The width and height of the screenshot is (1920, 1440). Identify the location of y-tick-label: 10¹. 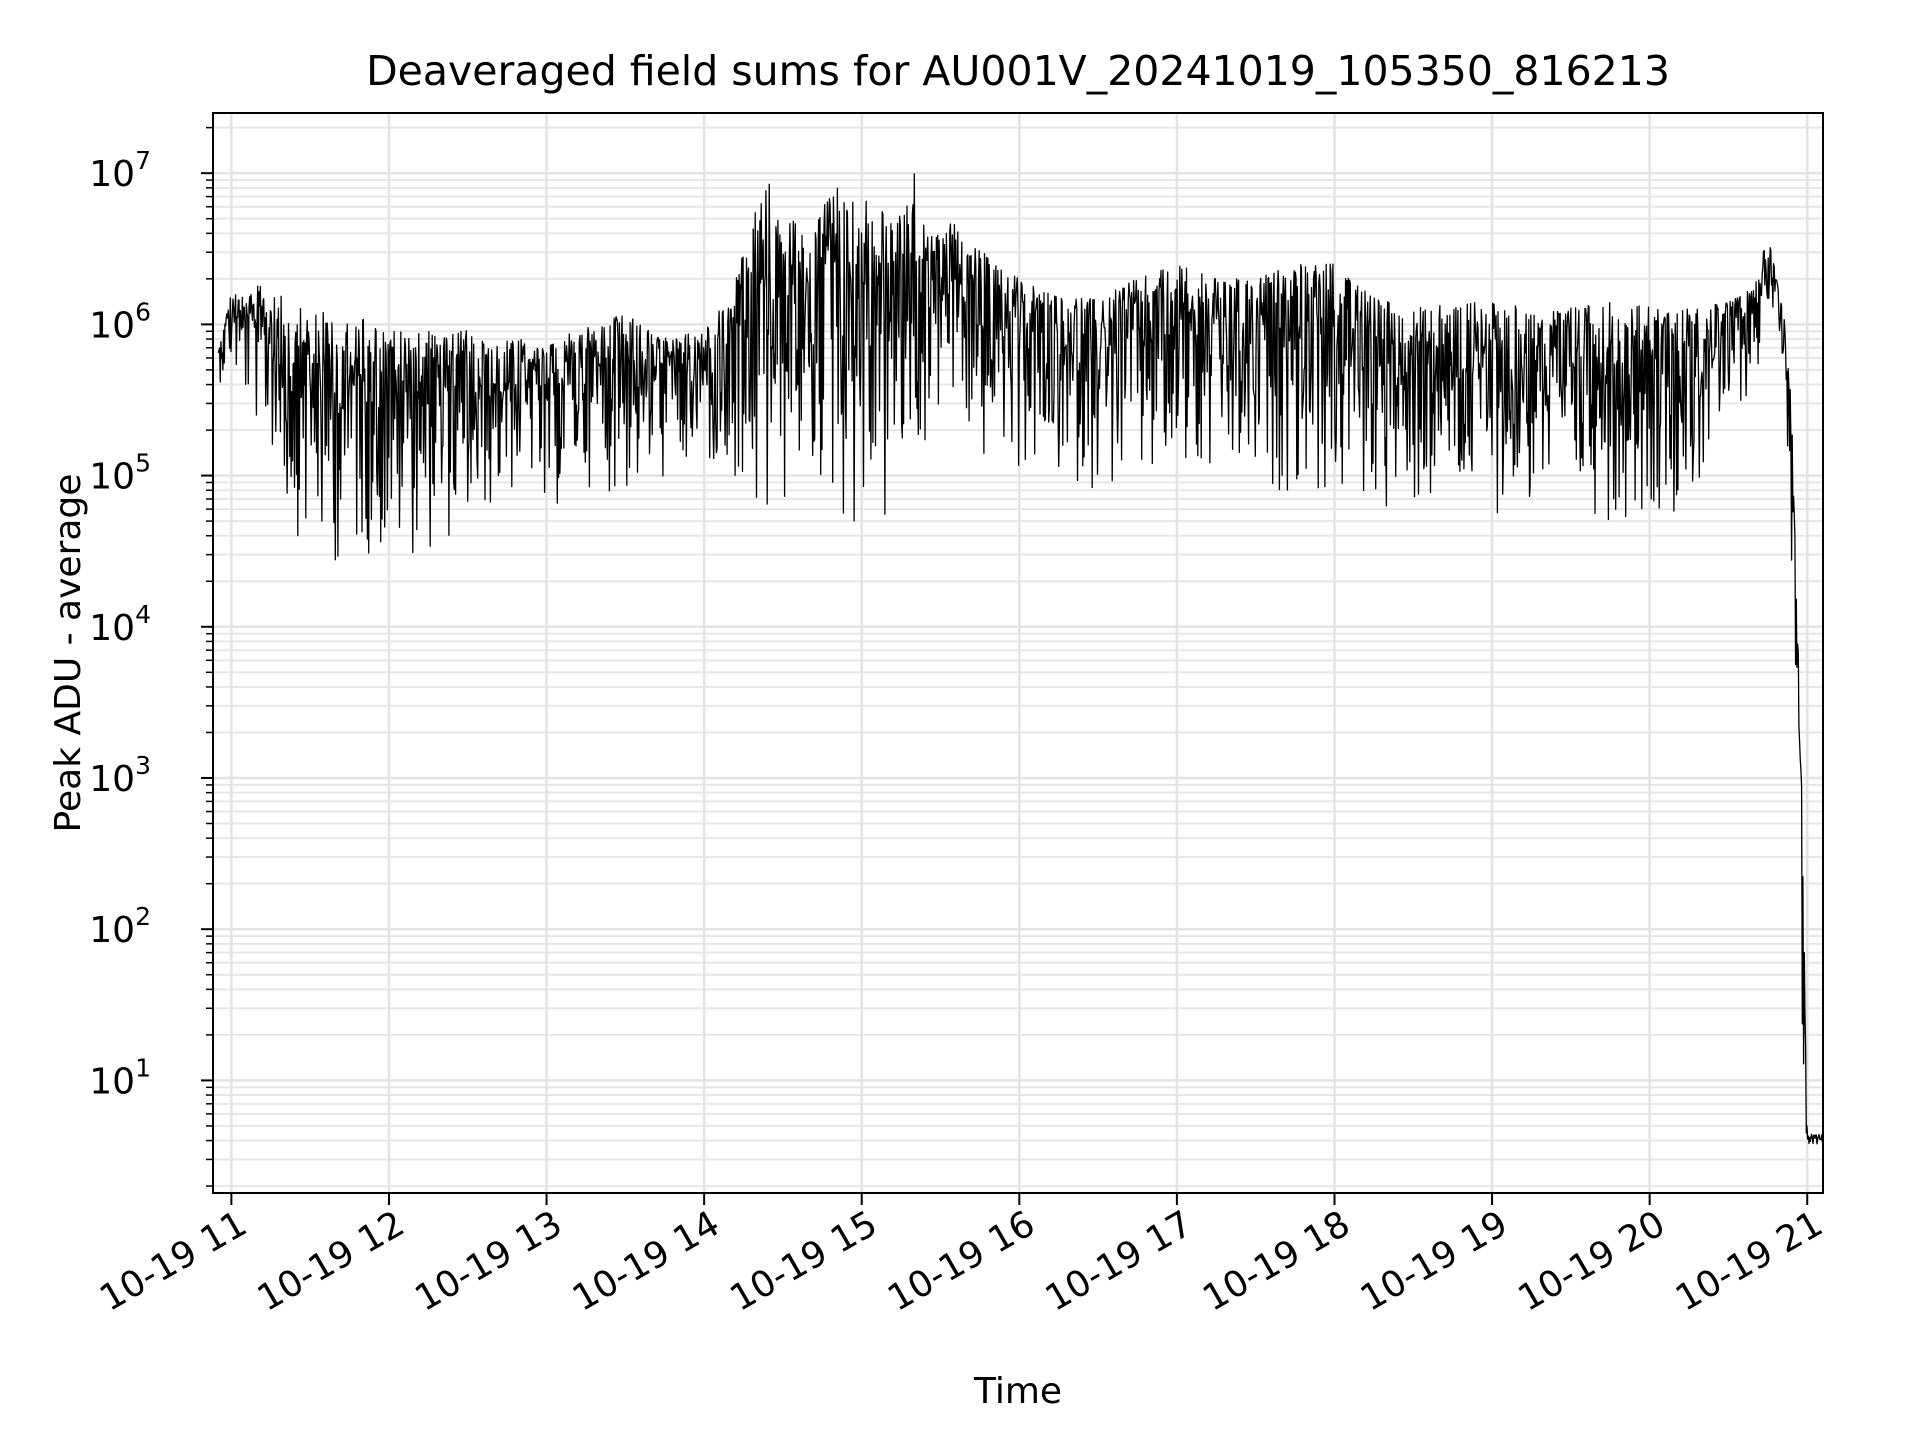
(120, 1077).